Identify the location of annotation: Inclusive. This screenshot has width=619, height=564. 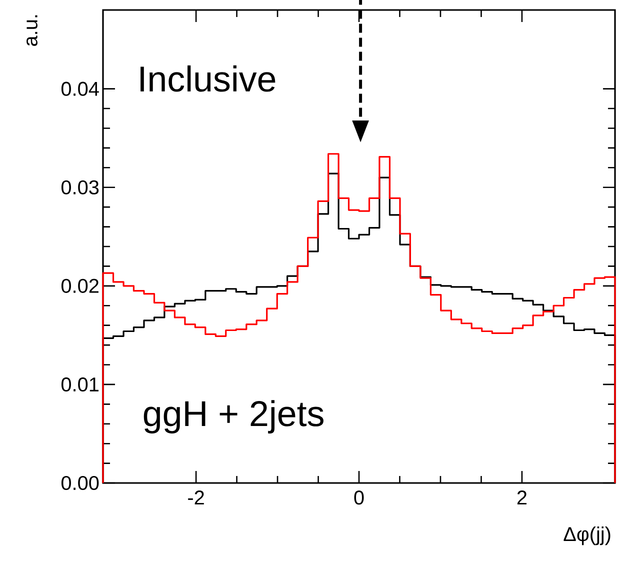
(208, 78).